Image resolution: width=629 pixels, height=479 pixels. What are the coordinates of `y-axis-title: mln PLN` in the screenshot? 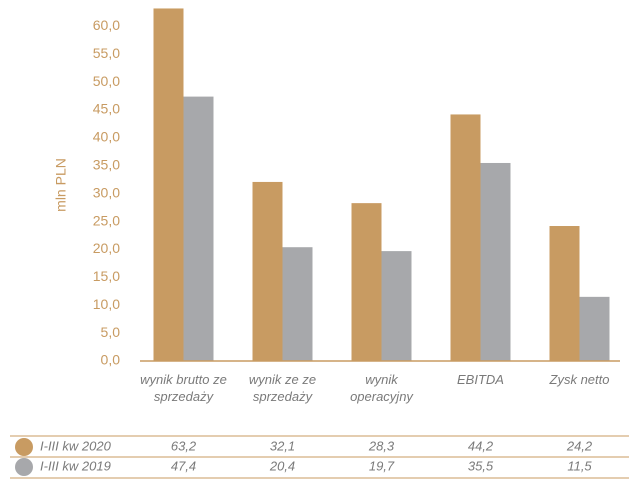 It's located at (61, 185).